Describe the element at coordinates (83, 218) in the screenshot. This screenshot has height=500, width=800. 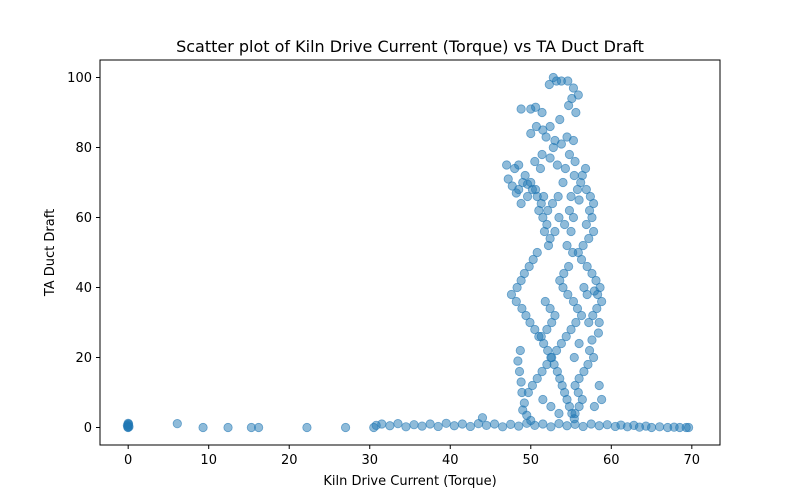
I see `y-tick-label: 60` at that location.